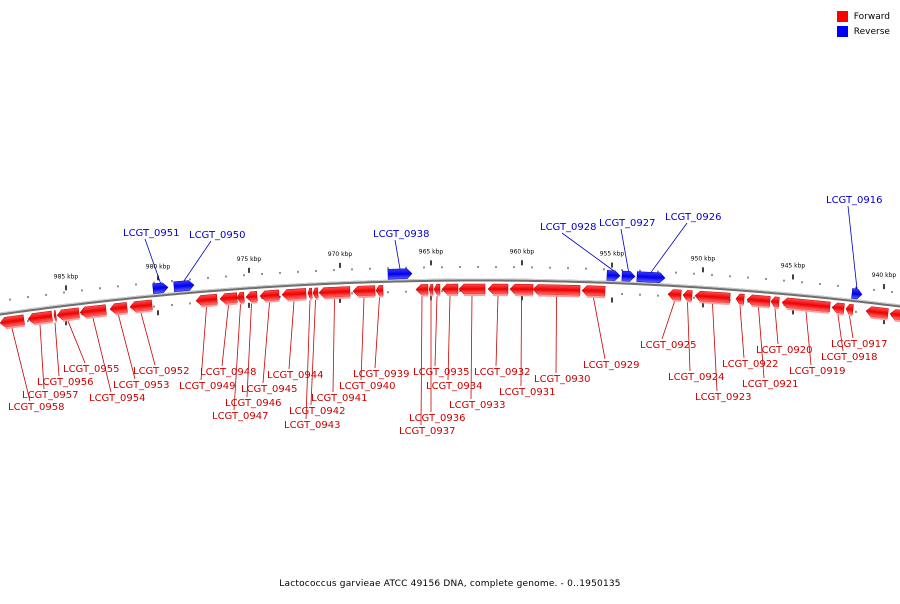 This screenshot has width=900, height=604. Describe the element at coordinates (877, 312) in the screenshot. I see `gene-arrow-unlabeled` at that location.